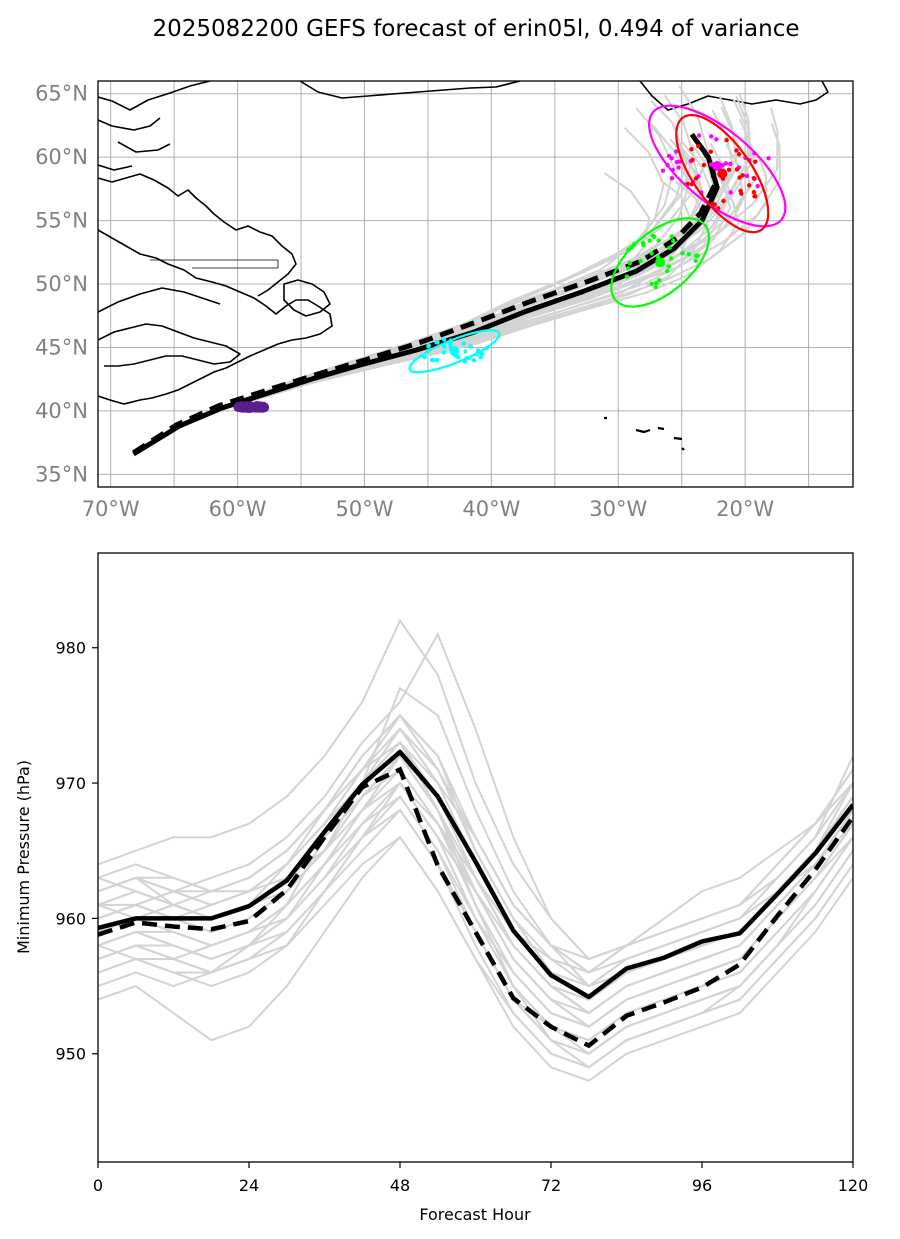  I want to click on lat-tick-label: 35°N, so click(61, 474).